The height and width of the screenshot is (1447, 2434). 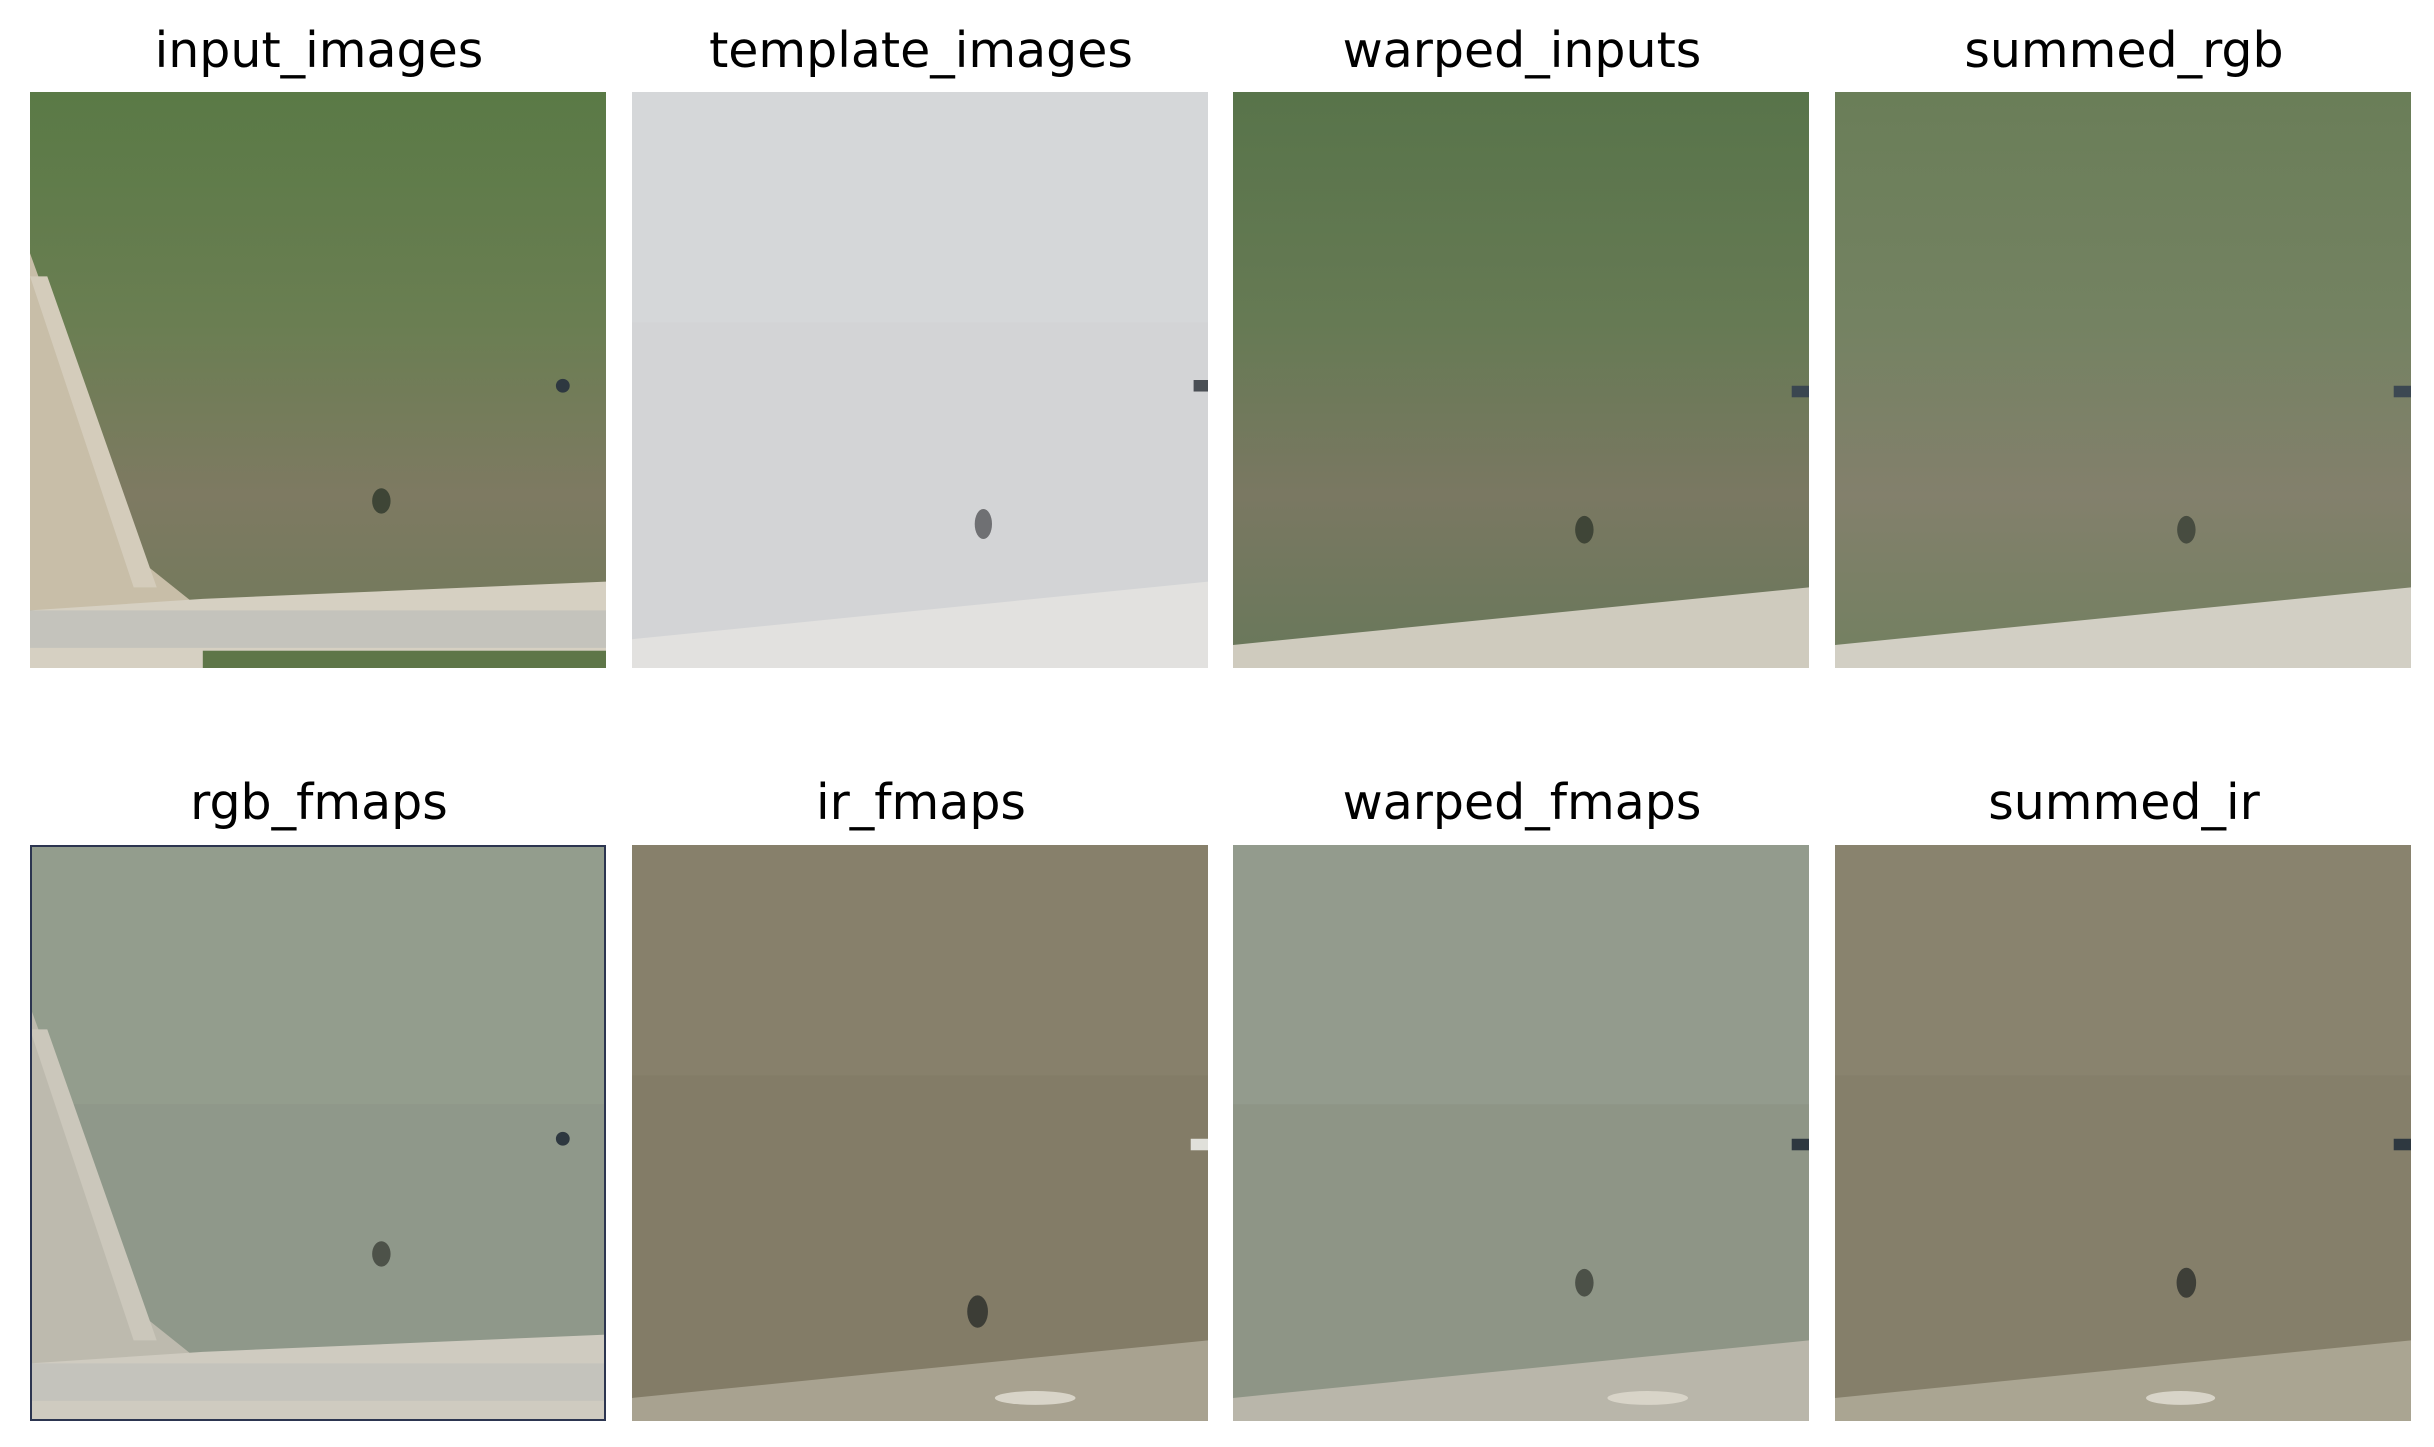 I want to click on panel-title: warped_inputs, so click(x=1522, y=50).